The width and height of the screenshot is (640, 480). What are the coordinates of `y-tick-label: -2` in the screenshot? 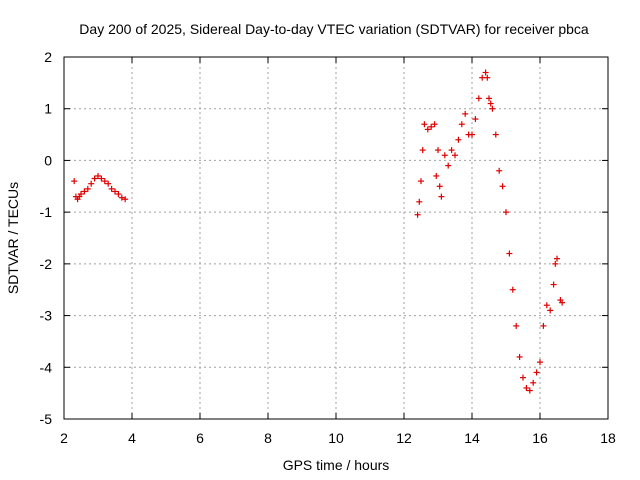 It's located at (46, 264).